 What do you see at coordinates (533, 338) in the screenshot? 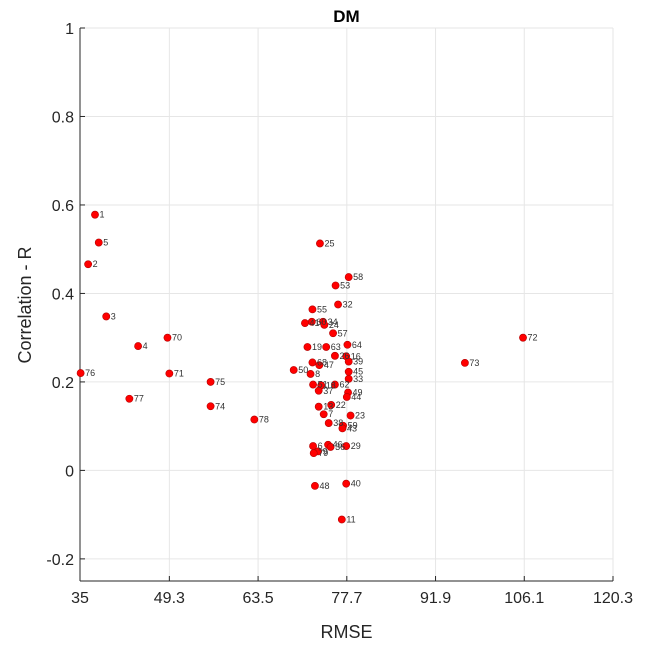
I see `data-point-label: 72` at bounding box center [533, 338].